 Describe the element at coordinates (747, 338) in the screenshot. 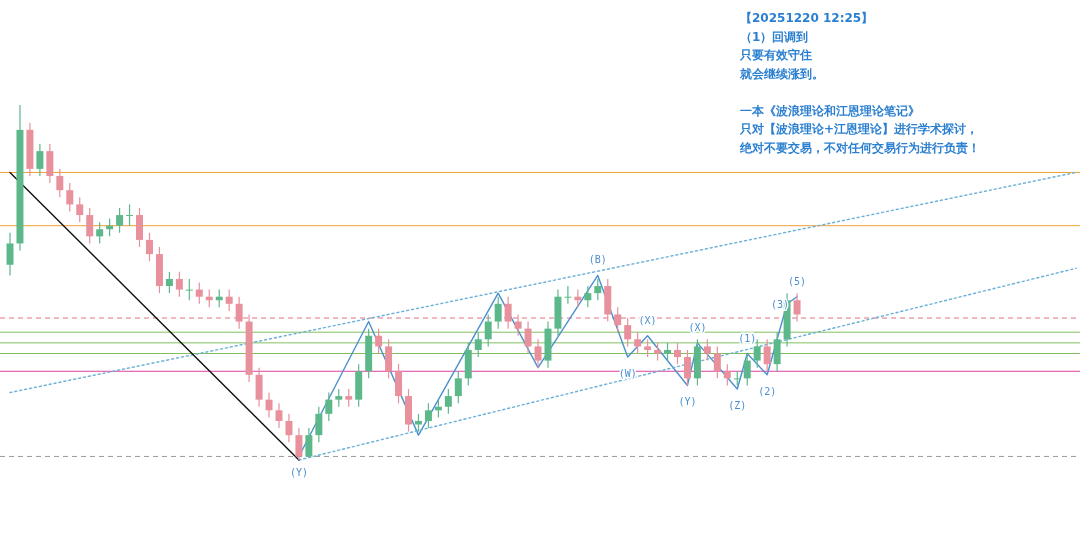

I see `annotation: (1)` at that location.